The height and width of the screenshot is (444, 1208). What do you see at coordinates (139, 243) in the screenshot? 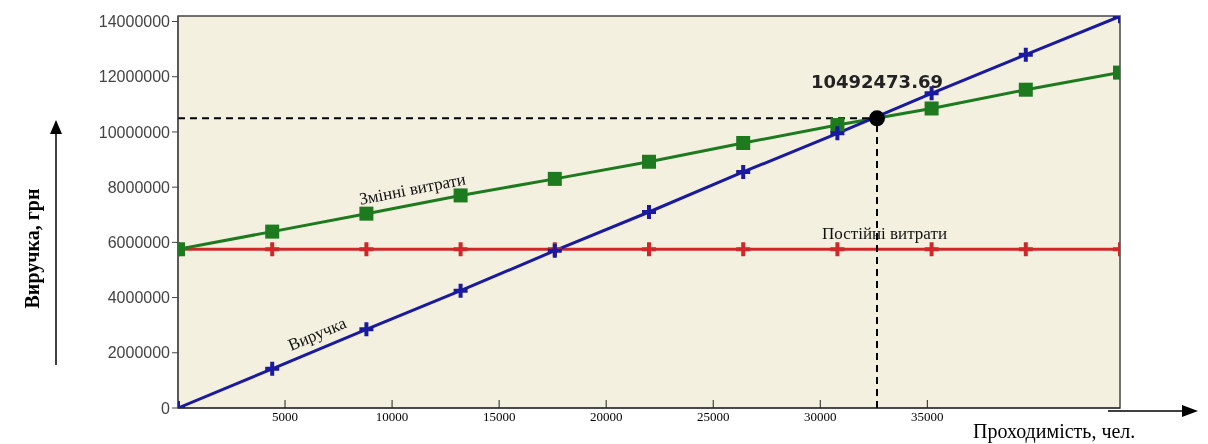
I see `y-tick-label: 6000000` at bounding box center [139, 243].